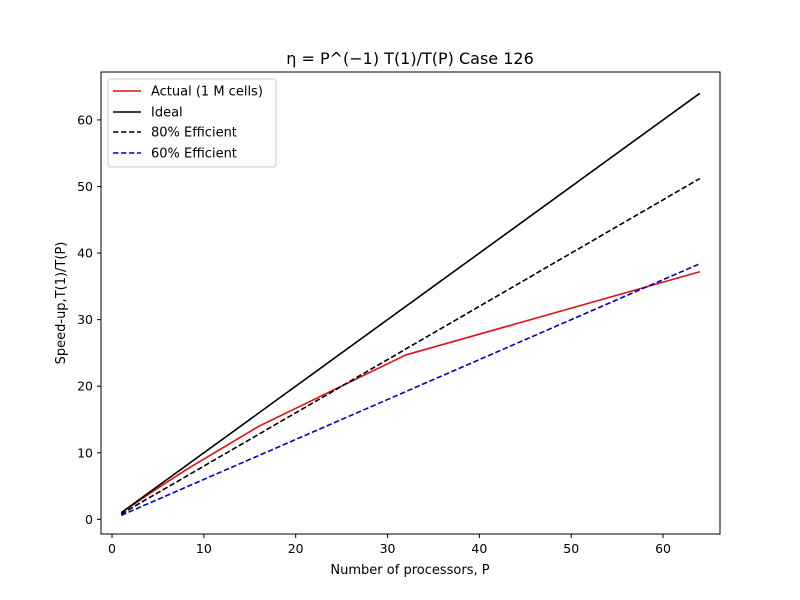  I want to click on legend-box, so click(192, 123).